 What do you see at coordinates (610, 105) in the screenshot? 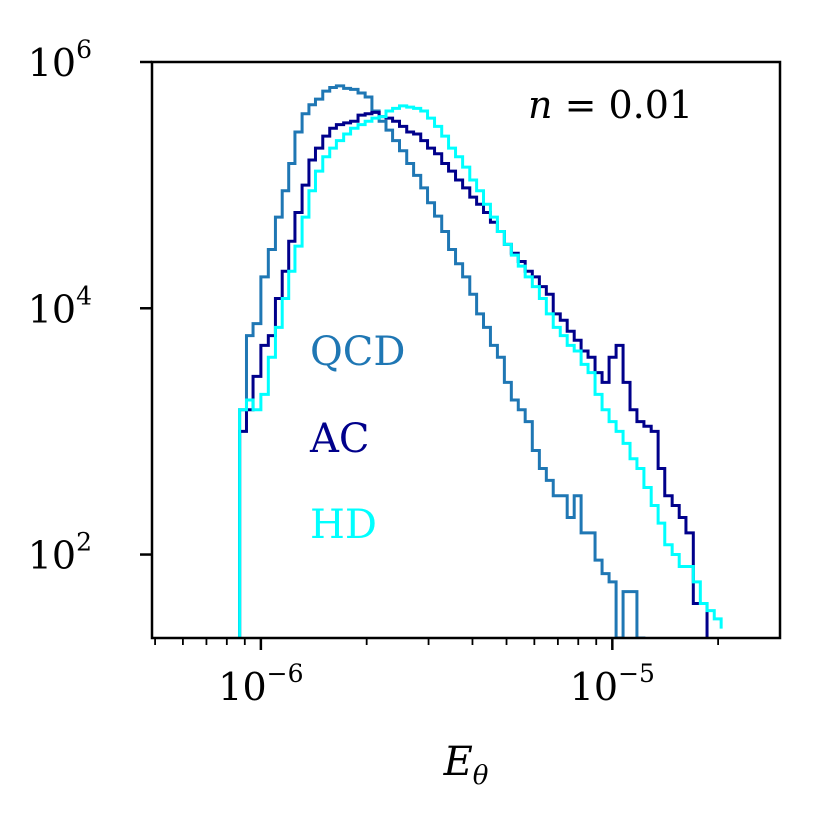
I see `annotation: n = 0.01` at bounding box center [610, 105].